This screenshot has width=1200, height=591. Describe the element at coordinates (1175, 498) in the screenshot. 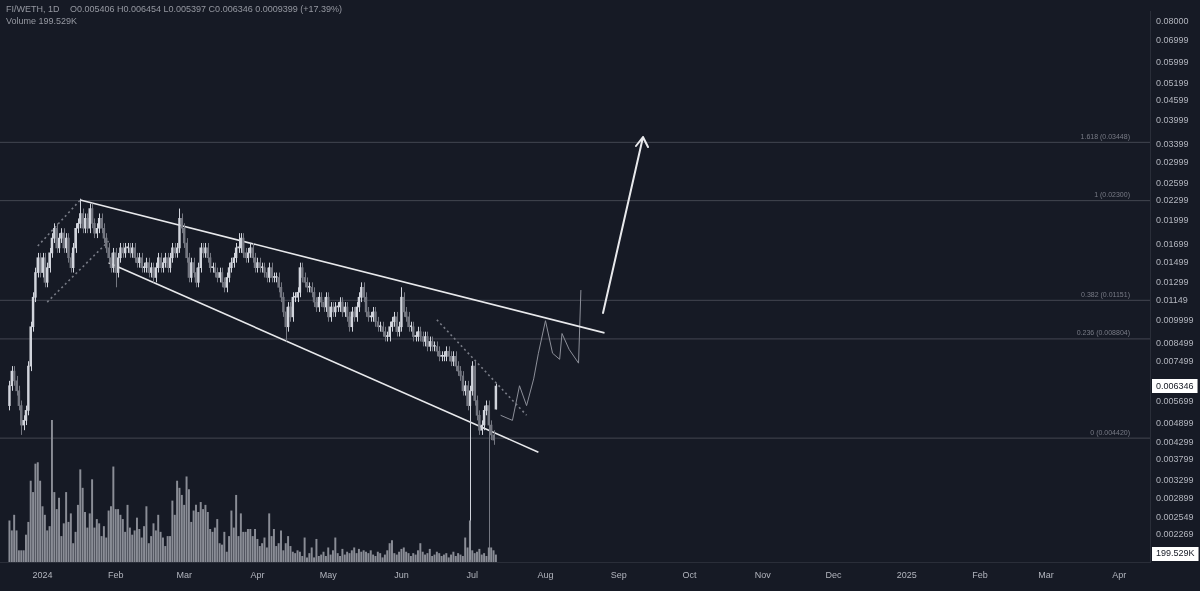

I see `y-tick-label: 0.002899` at that location.